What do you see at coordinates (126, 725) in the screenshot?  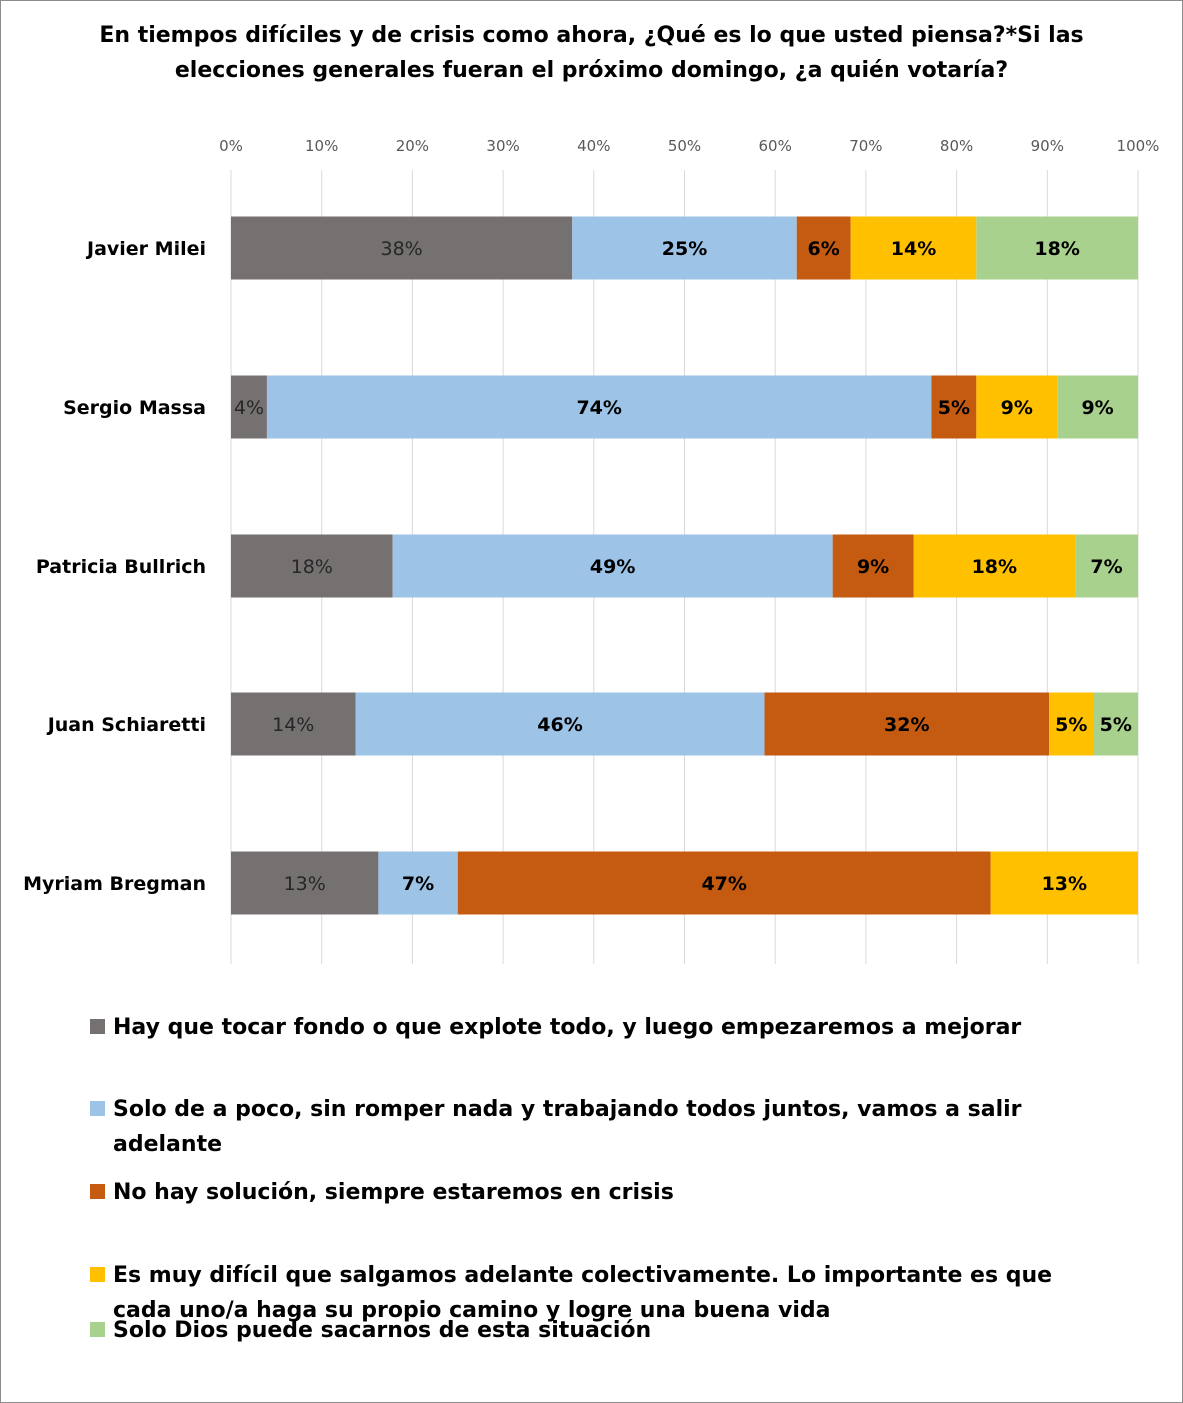 I see `category-label: Juan Schiaretti` at bounding box center [126, 725].